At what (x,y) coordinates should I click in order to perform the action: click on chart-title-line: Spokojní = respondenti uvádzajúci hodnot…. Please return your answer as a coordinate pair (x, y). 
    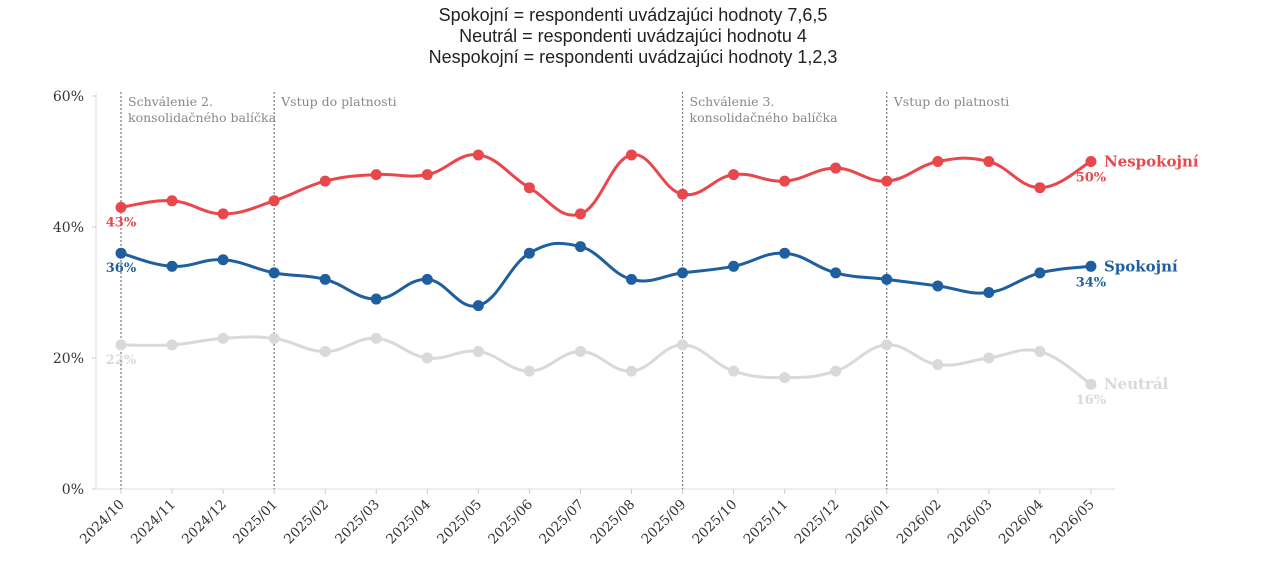
    Looking at the image, I should click on (633, 15).